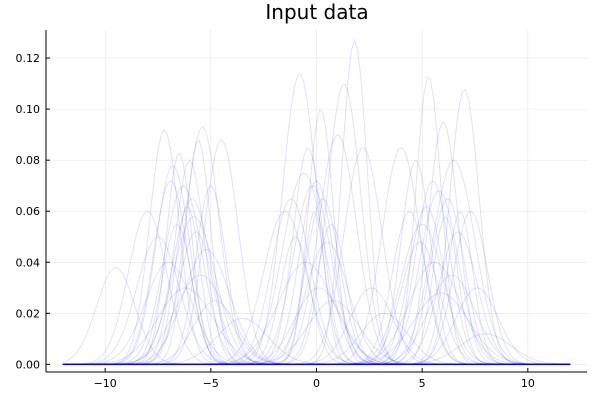 The width and height of the screenshot is (600, 400). What do you see at coordinates (316, 383) in the screenshot?
I see `x-tick-label: 0` at bounding box center [316, 383].